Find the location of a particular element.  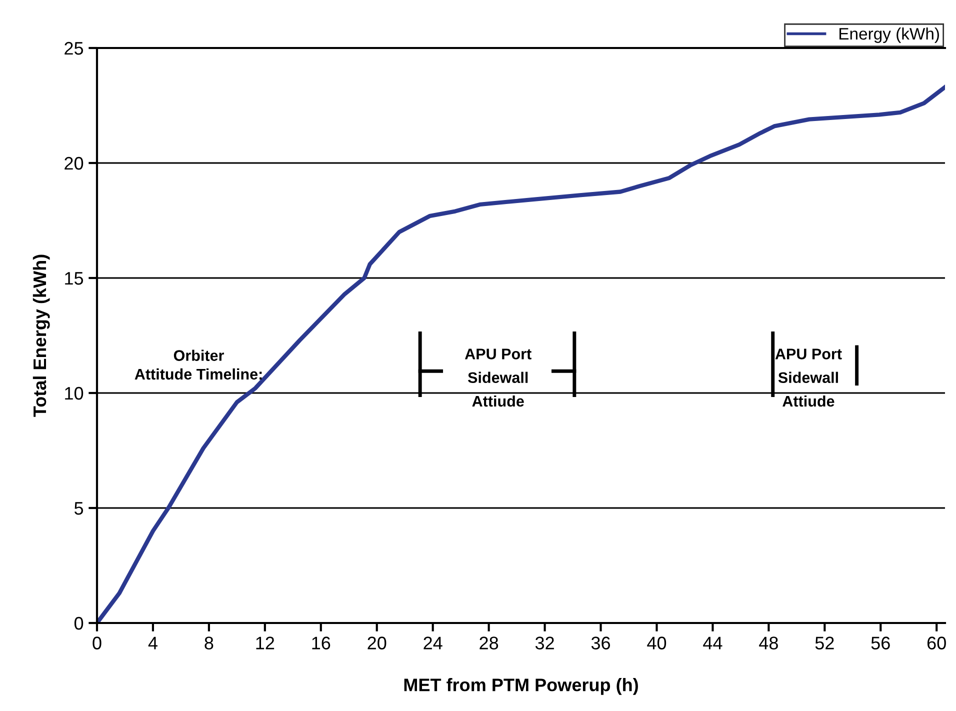

annotation: Orbiter Attitude Timeline: is located at coordinates (198, 365).